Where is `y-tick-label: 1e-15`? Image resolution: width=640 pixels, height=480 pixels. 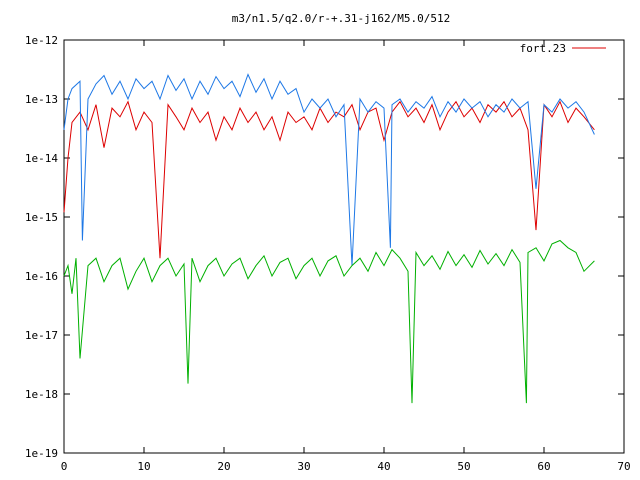 y-tick-label: 1e-15 is located at coordinates (41, 217).